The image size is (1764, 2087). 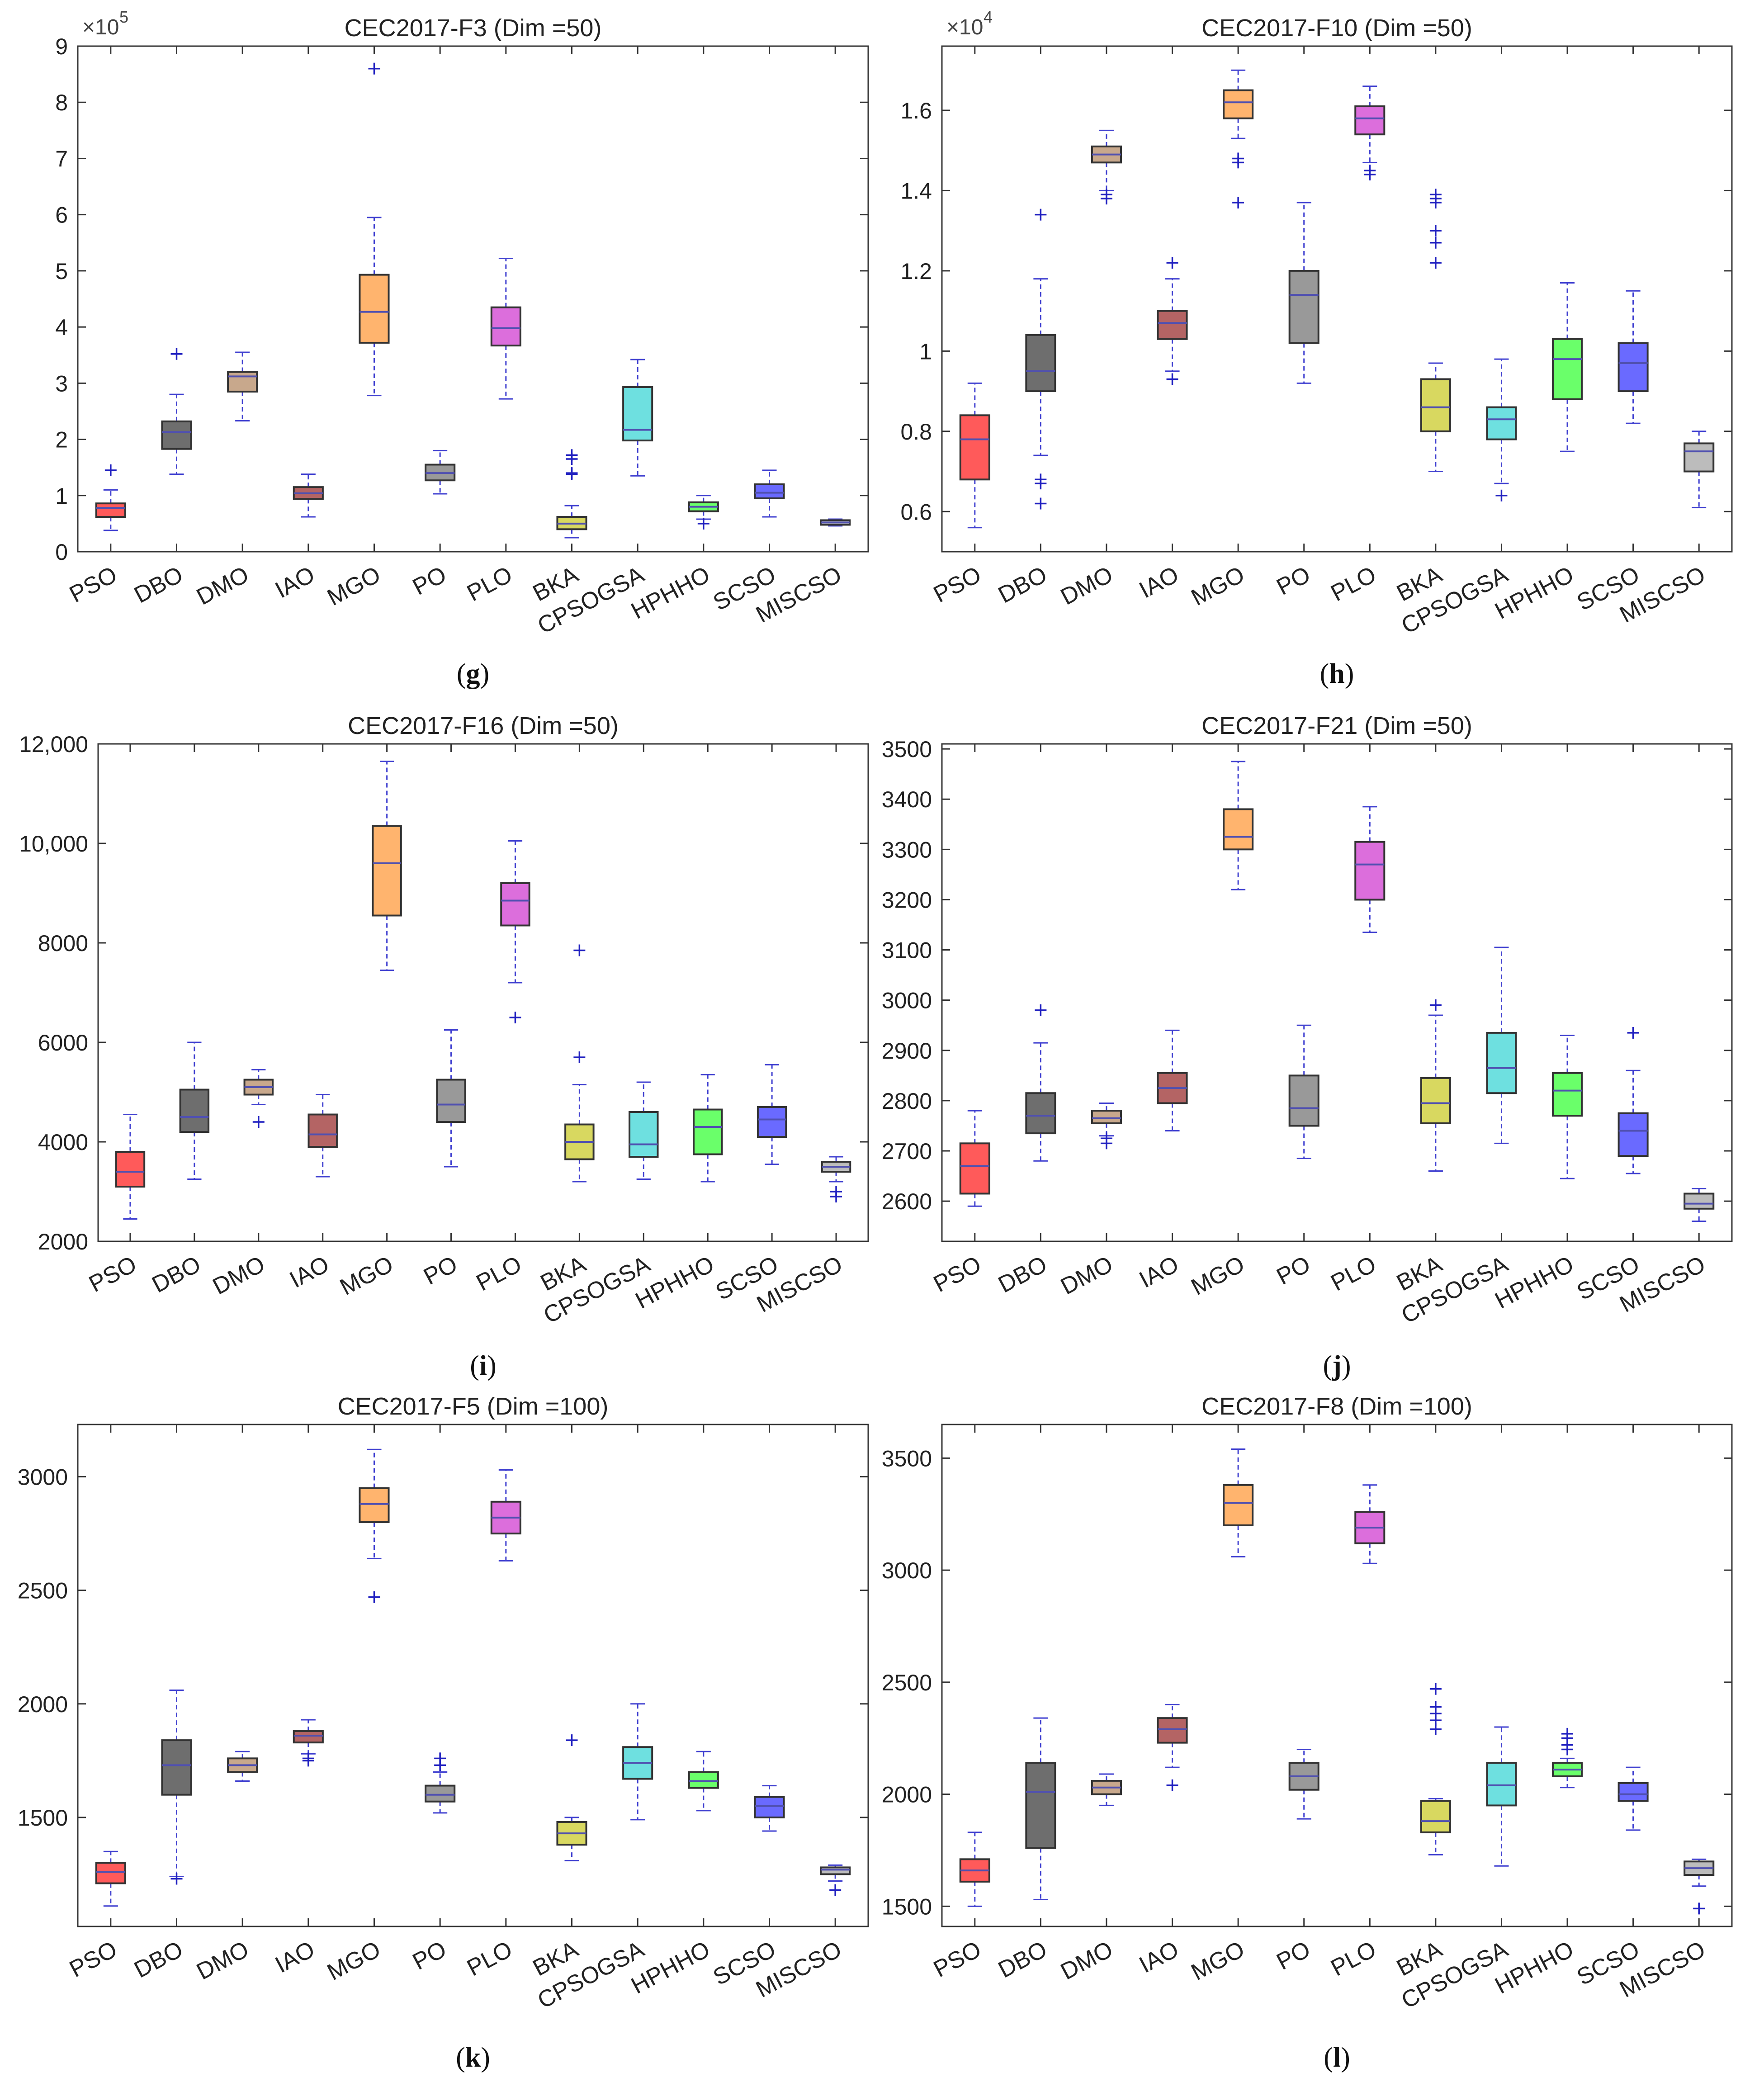 I want to click on y-tick-label: 9, so click(x=61, y=47).